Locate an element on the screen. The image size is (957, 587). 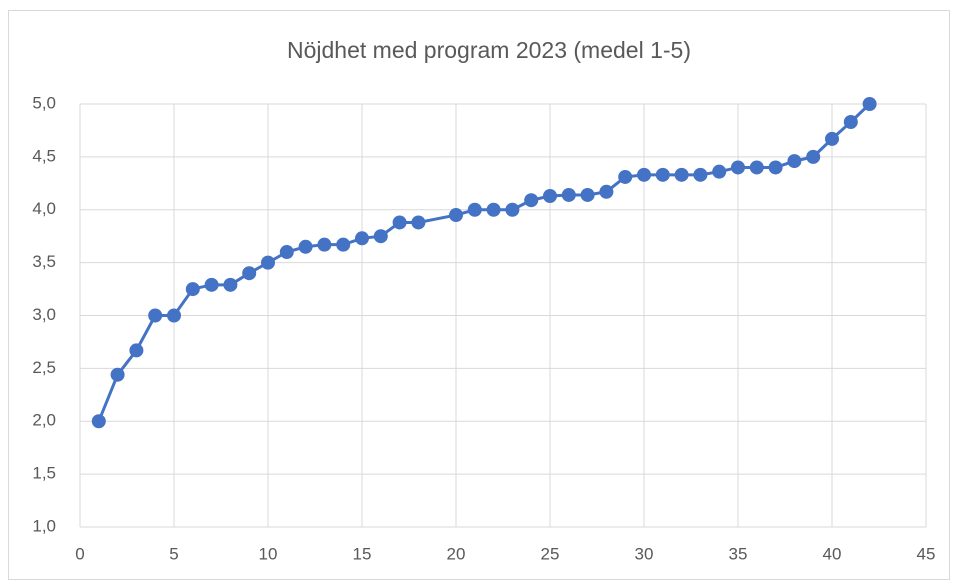
x-tick-label: 35 is located at coordinates (738, 553).